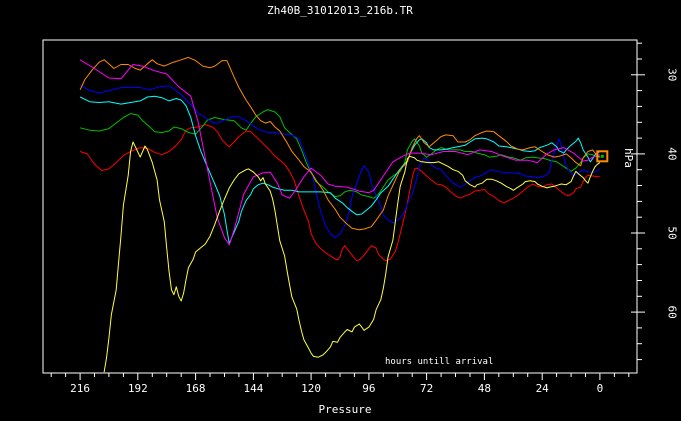 Image resolution: width=681 pixels, height=421 pixels. Describe the element at coordinates (340, 384) in the screenshot. I see `x-axis-ticks: 216 192 168 144 120 96 72 48 24 0` at that location.